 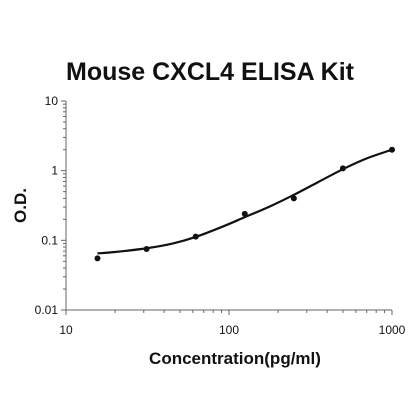 What do you see at coordinates (210, 72) in the screenshot?
I see `chart-title: Mouse CXCL4 ELISA Kit` at bounding box center [210, 72].